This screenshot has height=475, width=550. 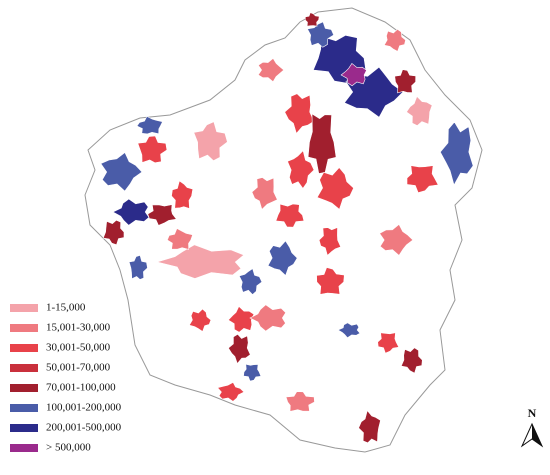 I want to click on legend-label: 70,001-100,000, so click(x=81, y=388).